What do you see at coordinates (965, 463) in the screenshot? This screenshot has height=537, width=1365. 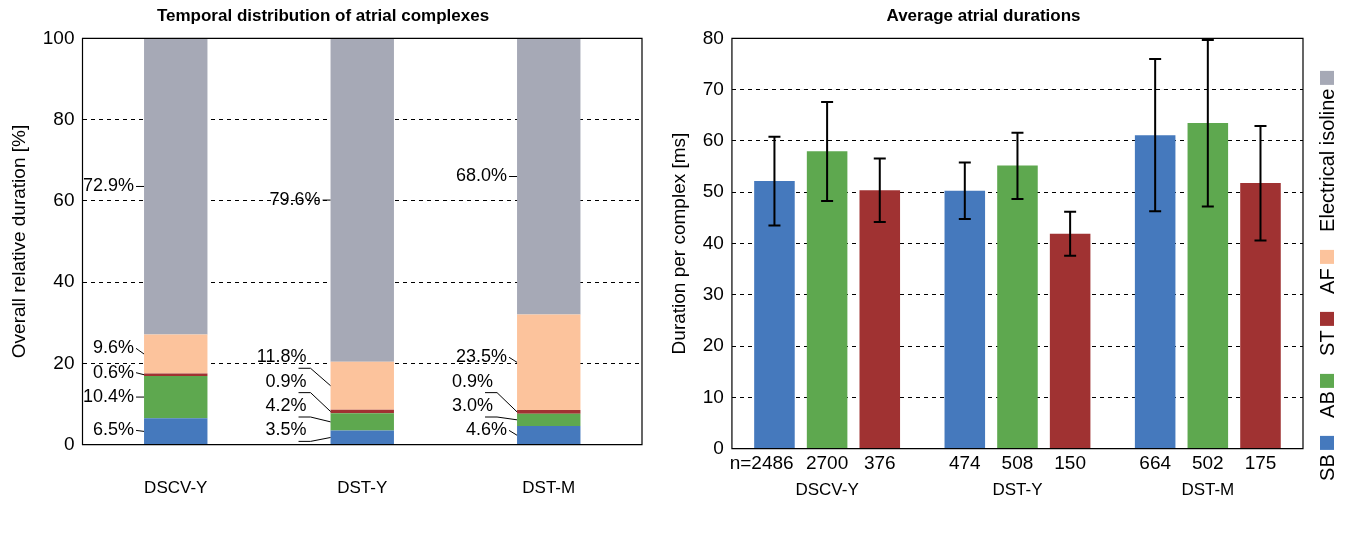 I see `text: 474` at bounding box center [965, 463].